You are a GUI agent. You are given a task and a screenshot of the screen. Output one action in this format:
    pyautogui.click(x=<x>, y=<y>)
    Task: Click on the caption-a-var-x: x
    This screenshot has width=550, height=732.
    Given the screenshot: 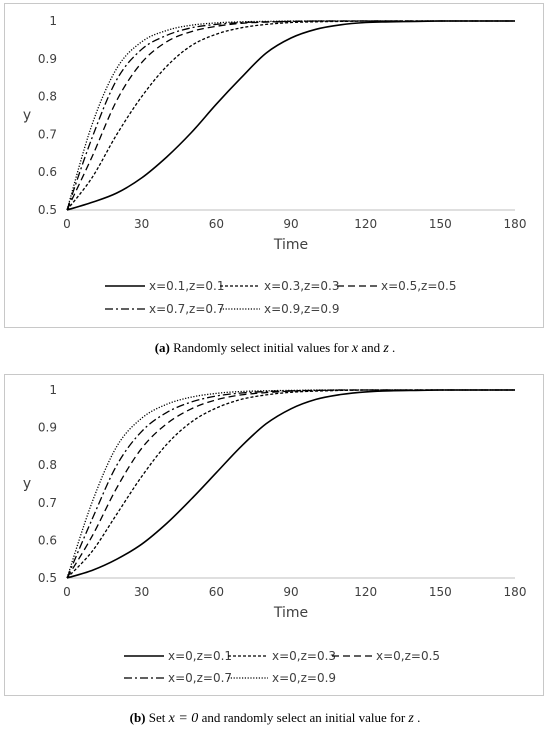 What is the action you would take?
    pyautogui.click(x=355, y=348)
    